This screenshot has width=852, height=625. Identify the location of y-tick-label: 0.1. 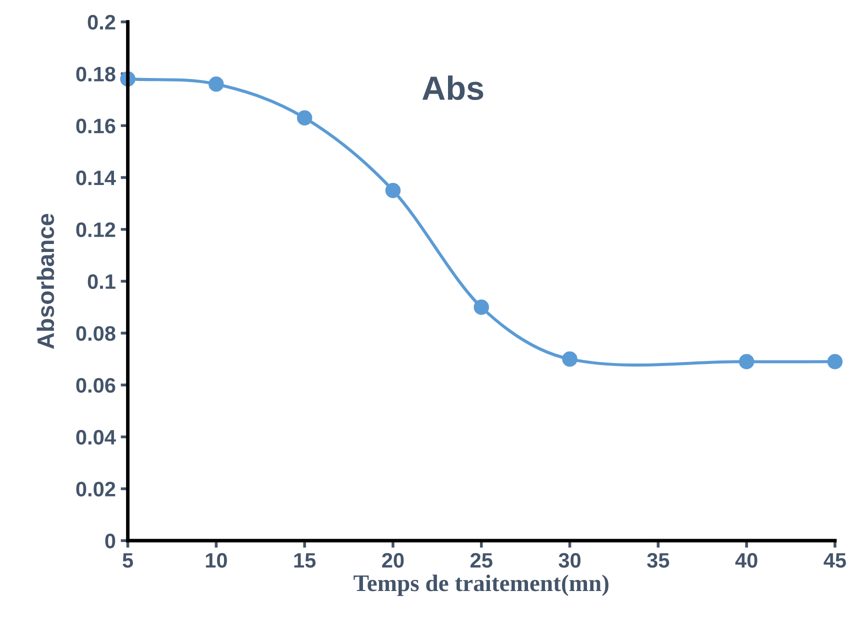
(102, 282).